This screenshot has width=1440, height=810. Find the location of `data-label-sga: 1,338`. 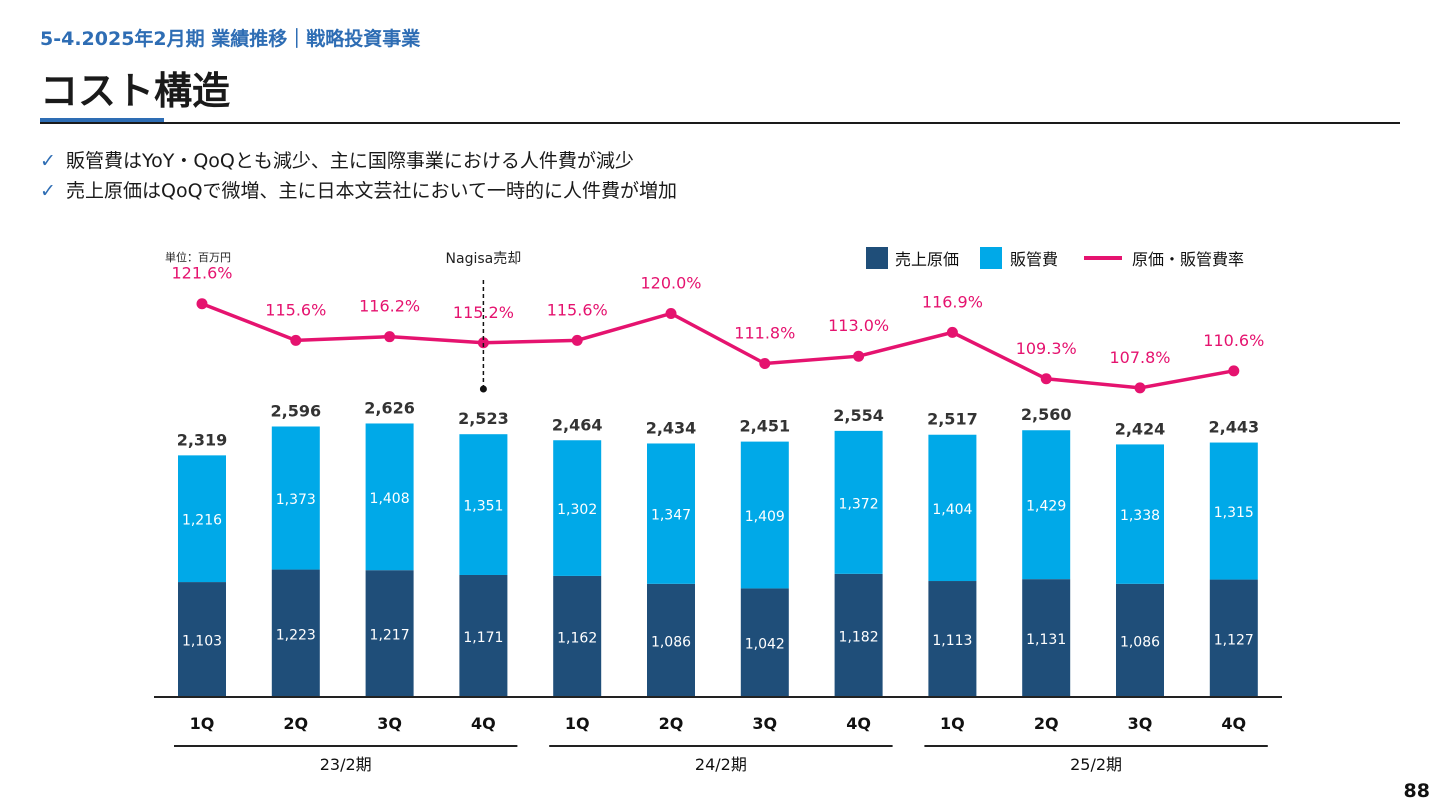

data-label-sga: 1,338 is located at coordinates (1140, 516).